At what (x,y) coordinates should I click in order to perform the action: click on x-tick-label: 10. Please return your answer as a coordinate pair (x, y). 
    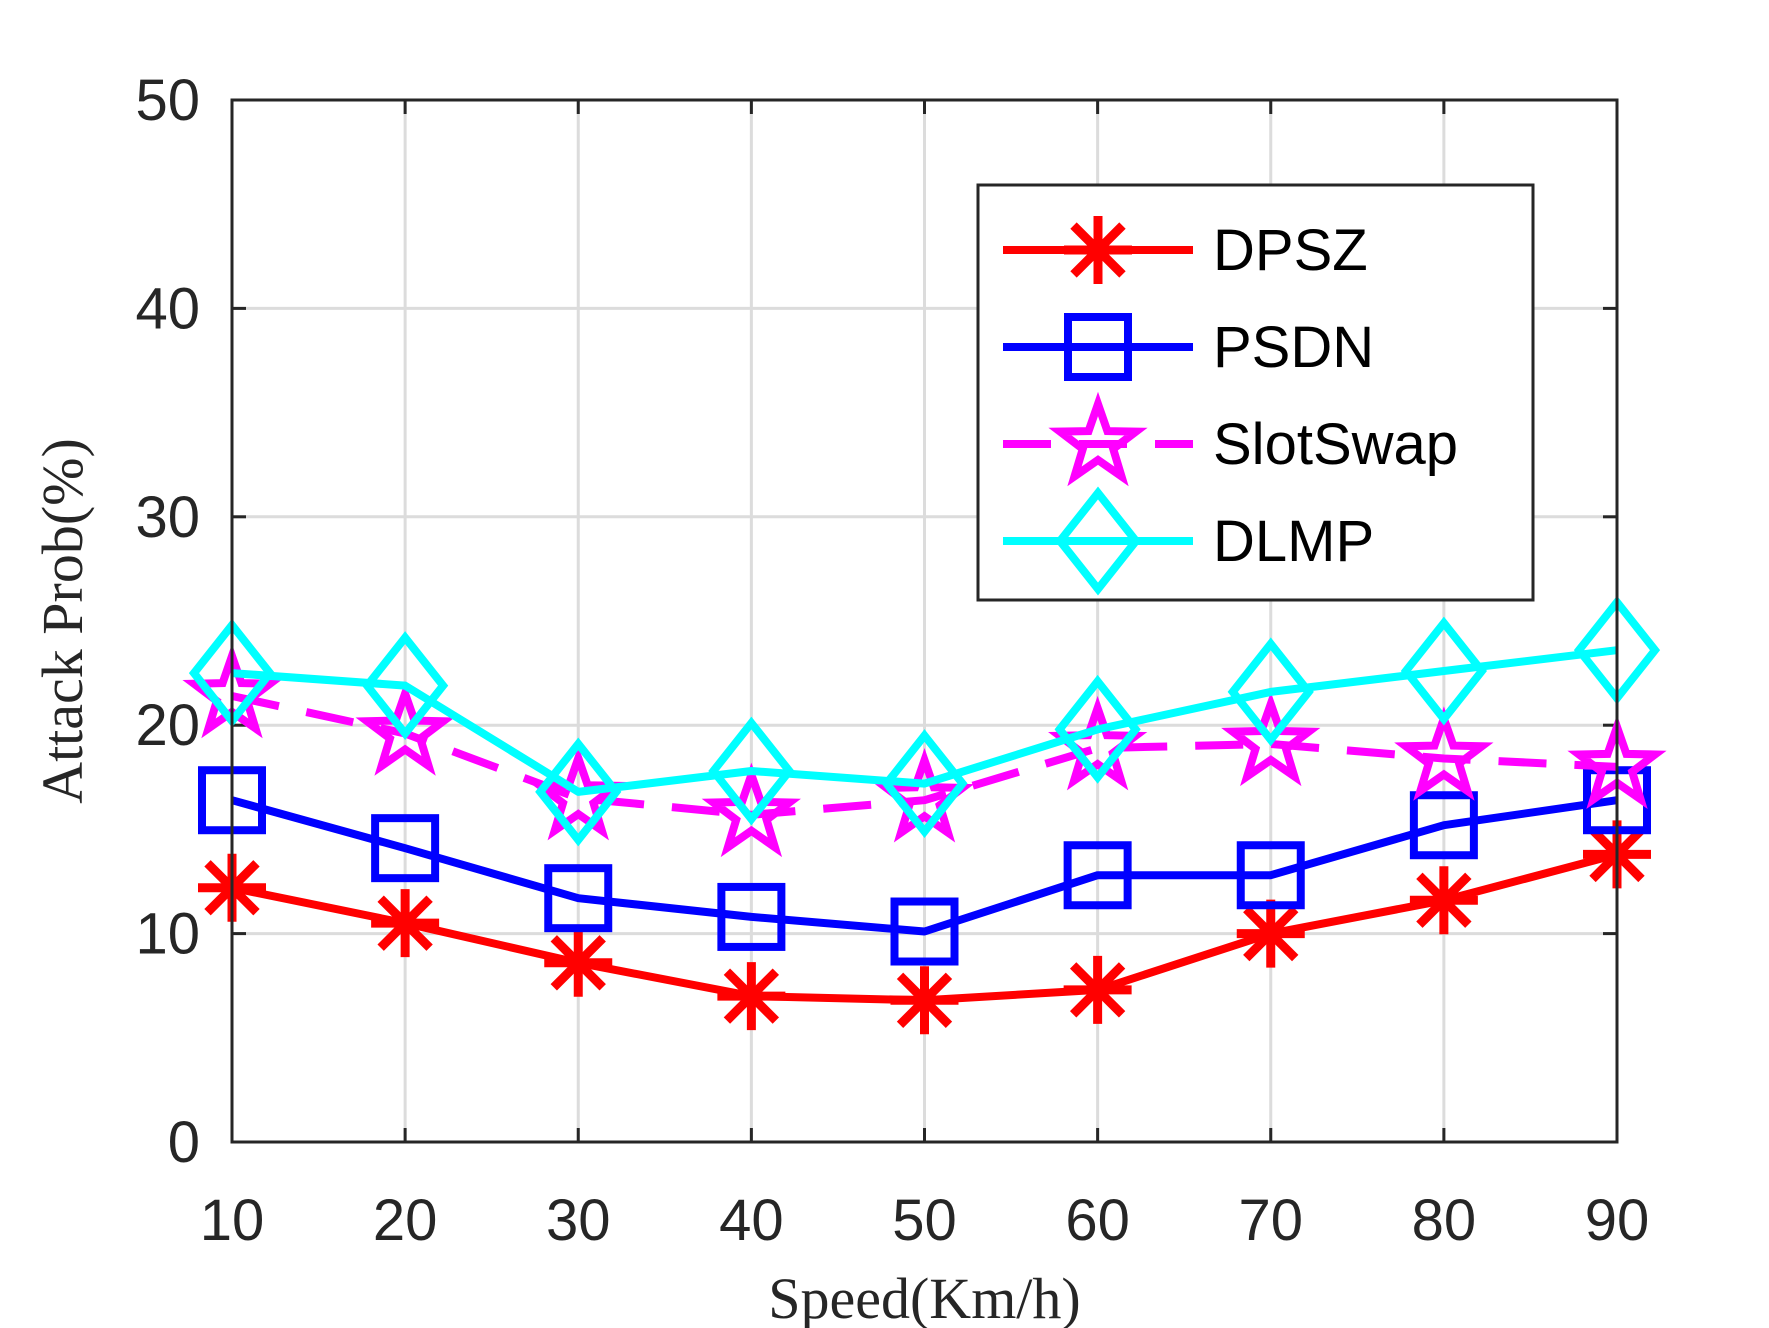
    Looking at the image, I should click on (232, 1220).